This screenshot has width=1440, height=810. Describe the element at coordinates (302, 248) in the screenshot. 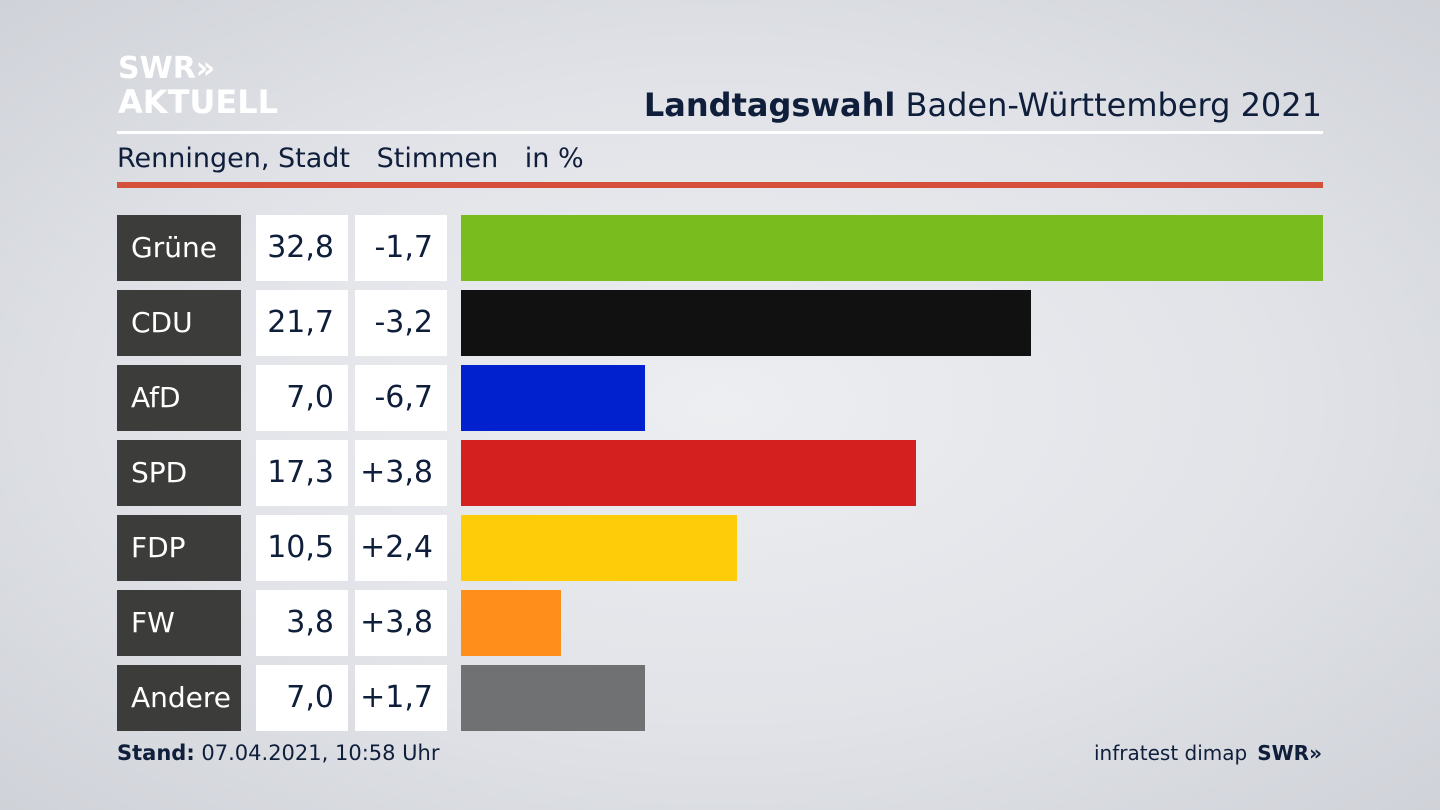

I see `vote-share-value: 32,8` at that location.